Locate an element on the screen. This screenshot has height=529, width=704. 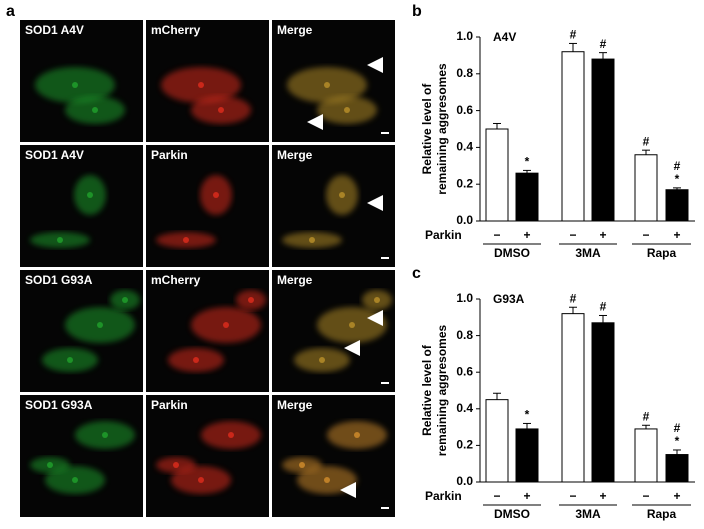
image-label: Parkin is located at coordinates (169, 155).